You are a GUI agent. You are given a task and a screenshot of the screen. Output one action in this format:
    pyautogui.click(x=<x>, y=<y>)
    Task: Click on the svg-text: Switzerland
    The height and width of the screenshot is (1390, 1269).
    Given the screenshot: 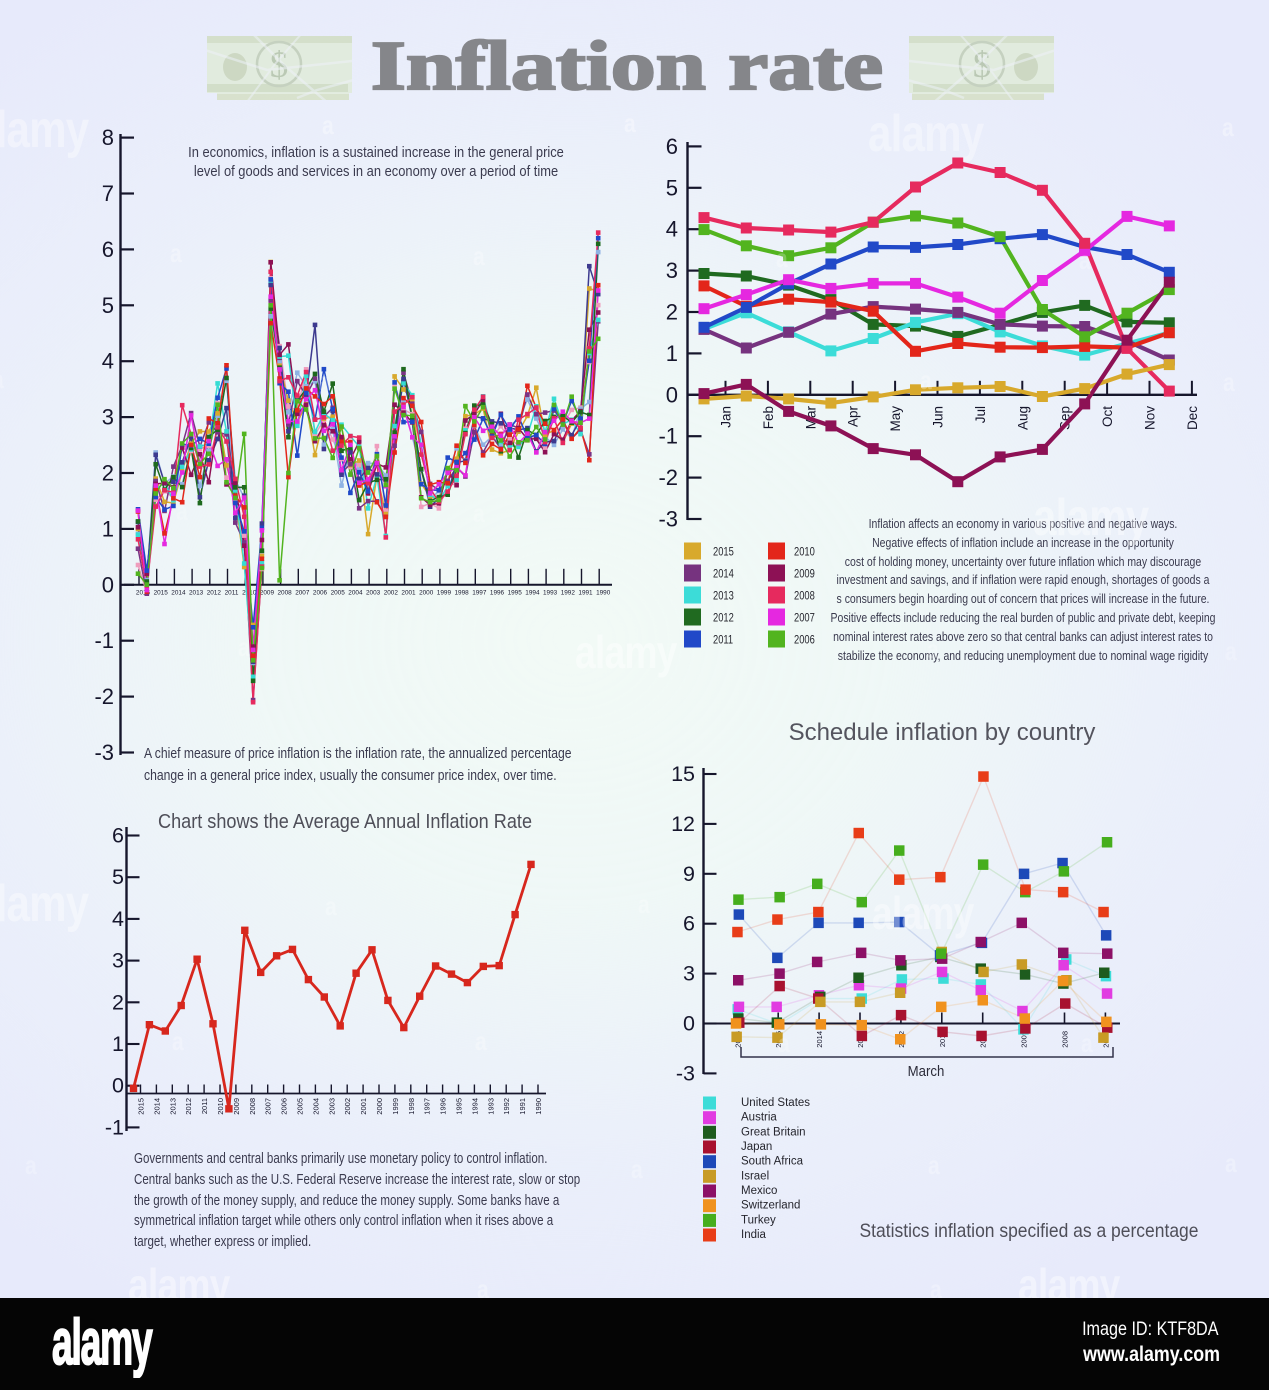 What is the action you would take?
    pyautogui.click(x=770, y=1206)
    